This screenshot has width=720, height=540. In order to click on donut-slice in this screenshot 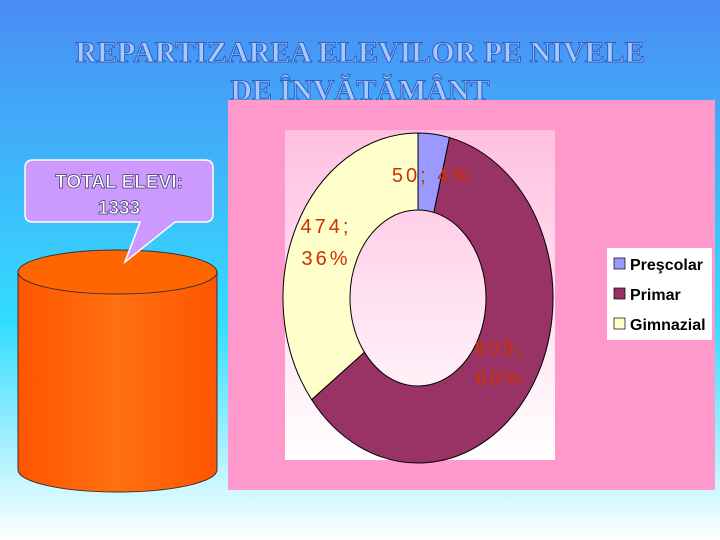, I will do `click(350, 266)`.